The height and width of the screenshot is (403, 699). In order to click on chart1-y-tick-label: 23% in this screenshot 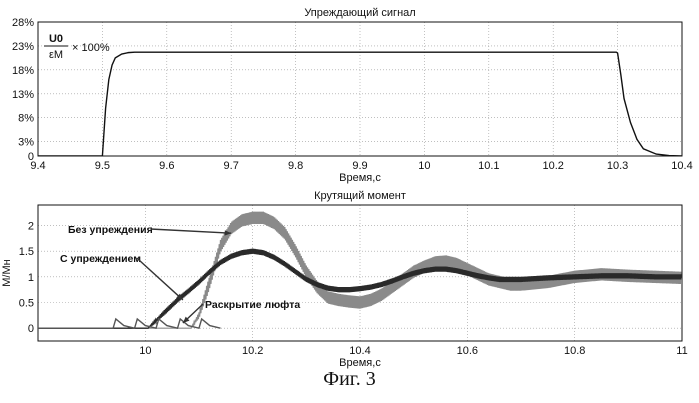, I will do `click(23, 47)`.